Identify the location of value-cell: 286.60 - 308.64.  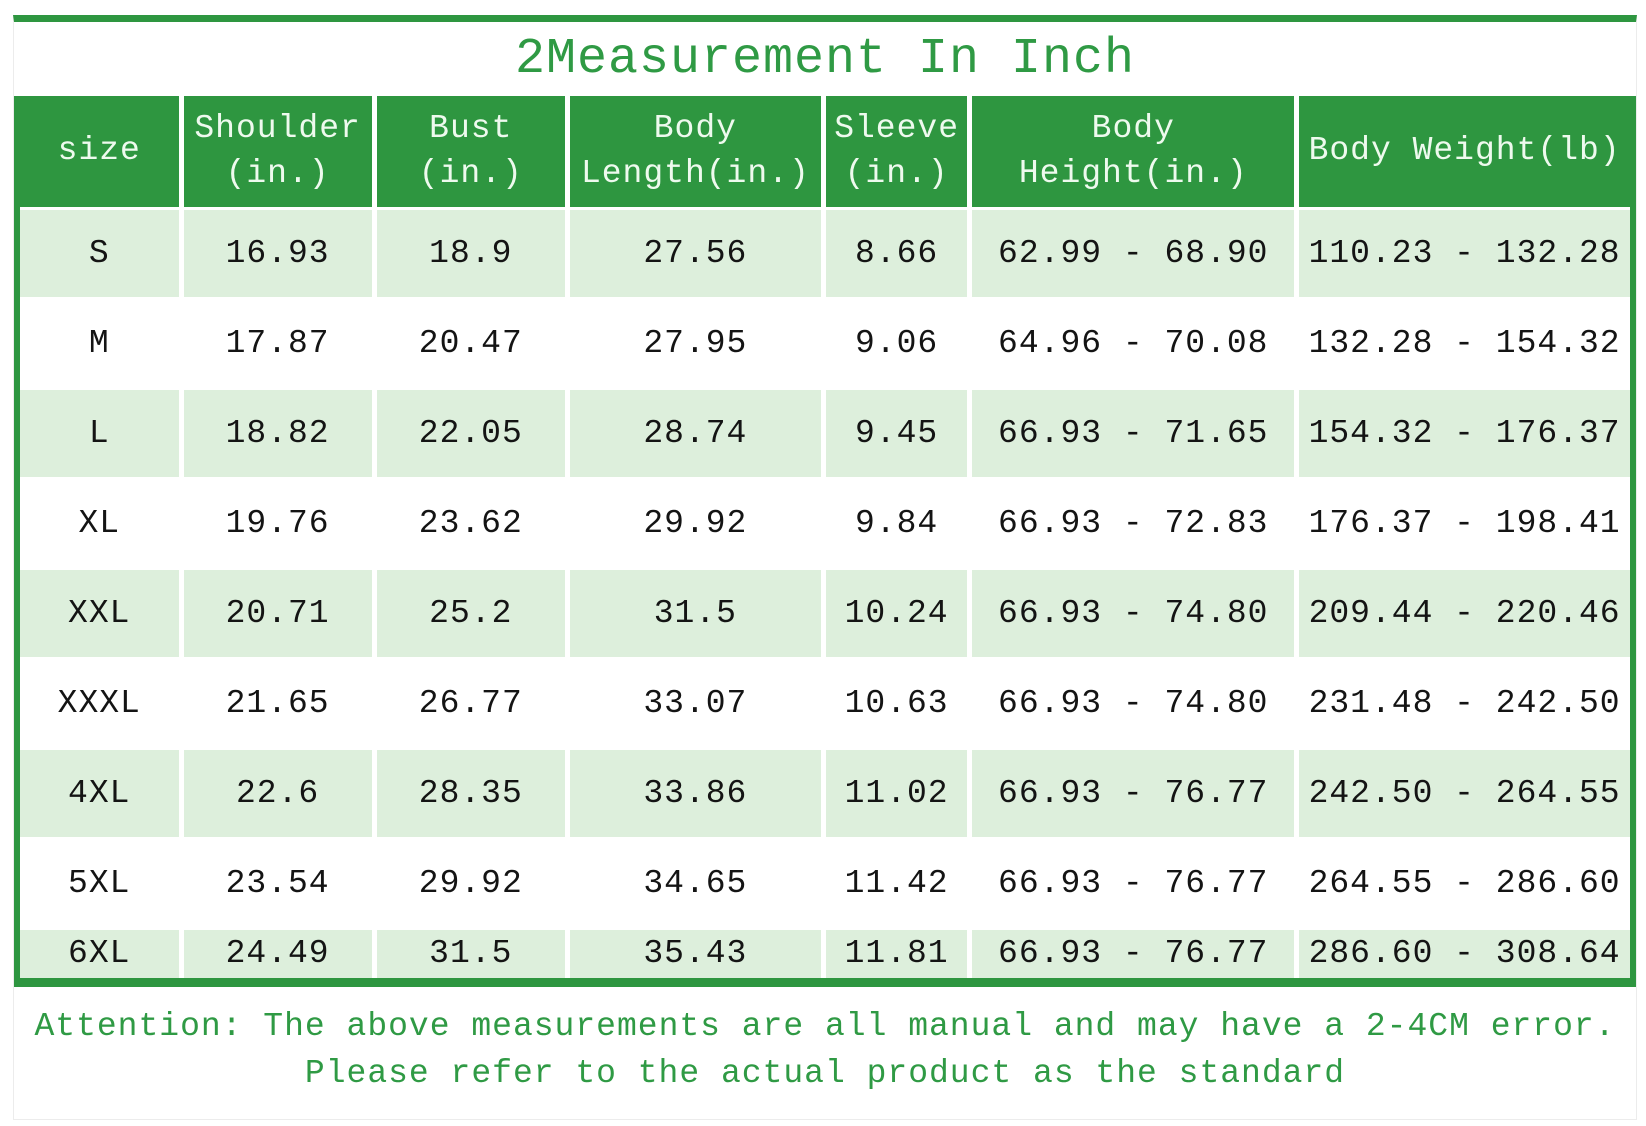
(1463, 953).